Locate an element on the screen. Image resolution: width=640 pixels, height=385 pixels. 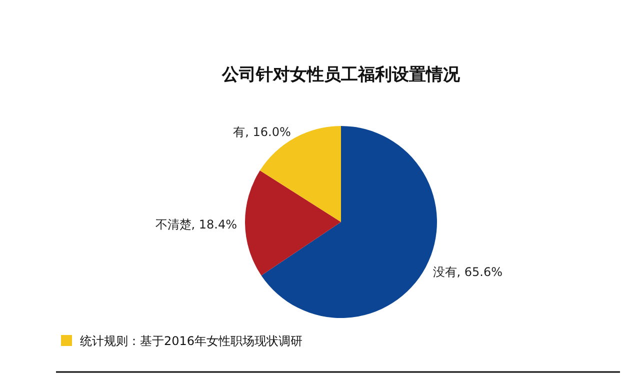
chart-title: 公司针对女性员工福利设置情况 is located at coordinates (341, 75).